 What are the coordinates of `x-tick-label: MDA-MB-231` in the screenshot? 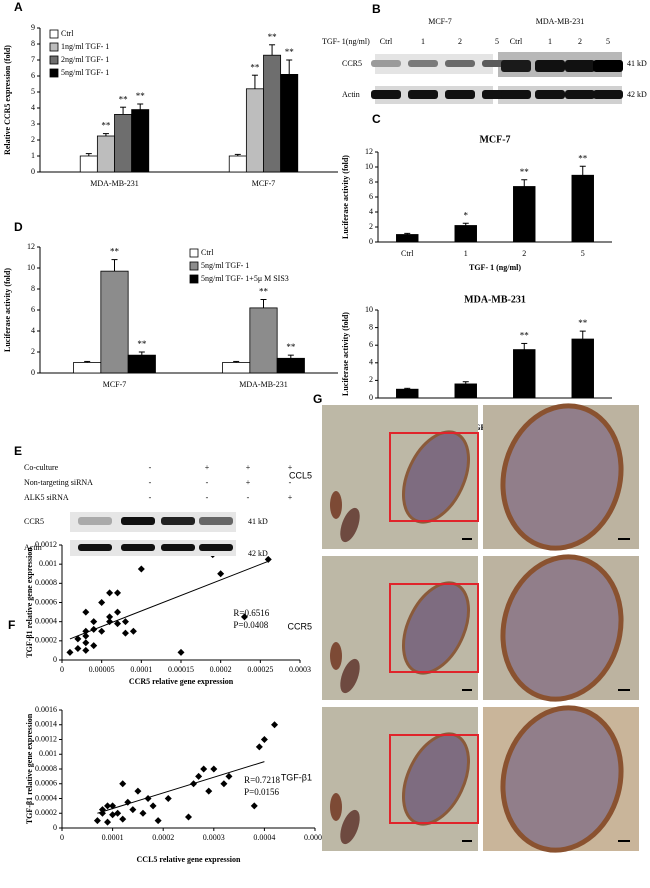 It's located at (114, 183).